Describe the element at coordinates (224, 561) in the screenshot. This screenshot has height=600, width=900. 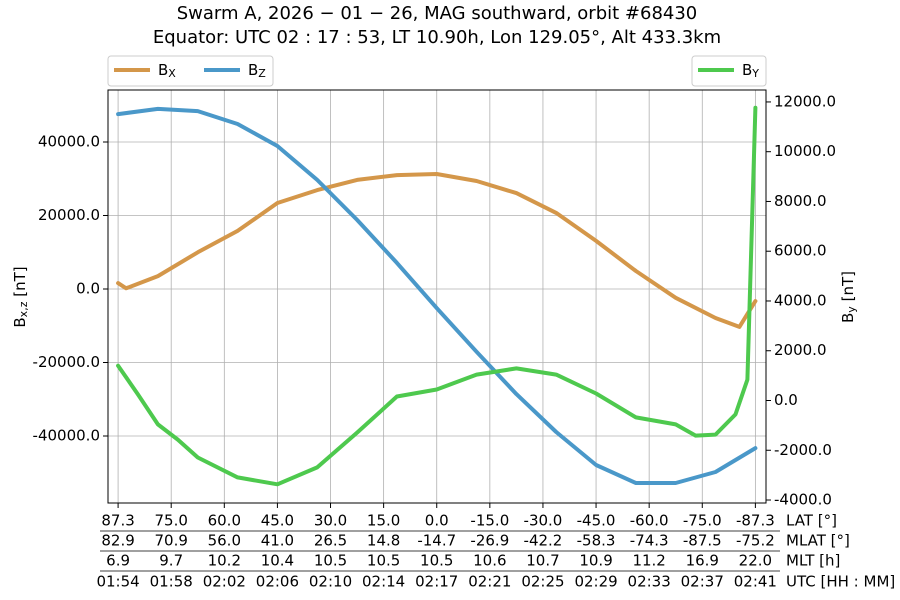
I see `x-row-label: 10.2` at that location.